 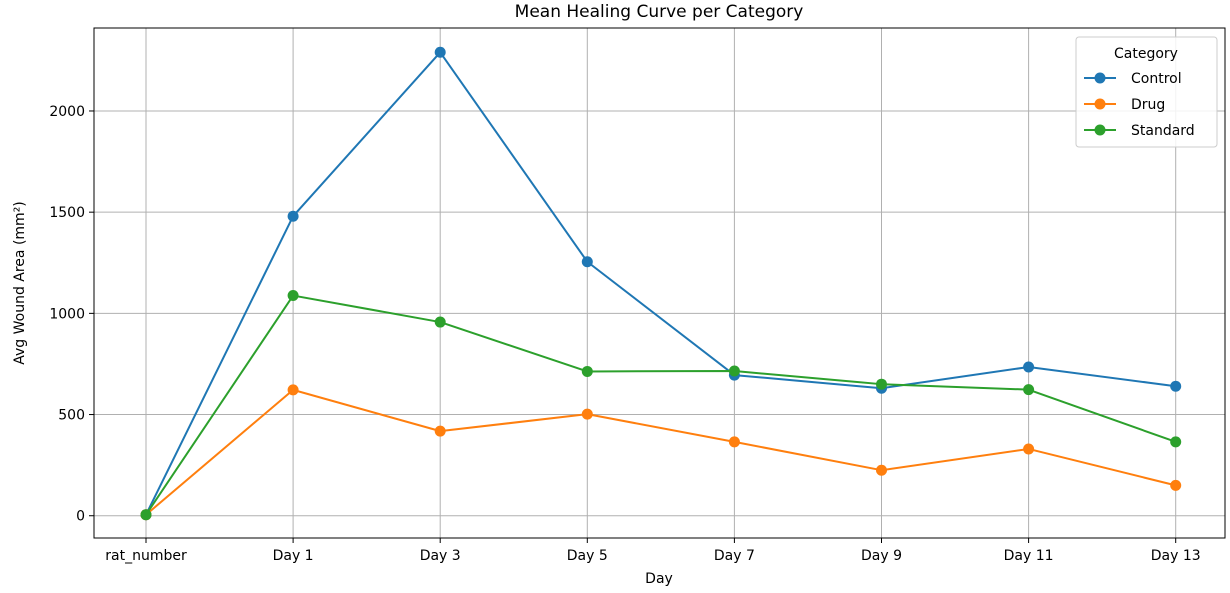 What do you see at coordinates (67, 314) in the screenshot?
I see `y-tick-label: 1000` at bounding box center [67, 314].